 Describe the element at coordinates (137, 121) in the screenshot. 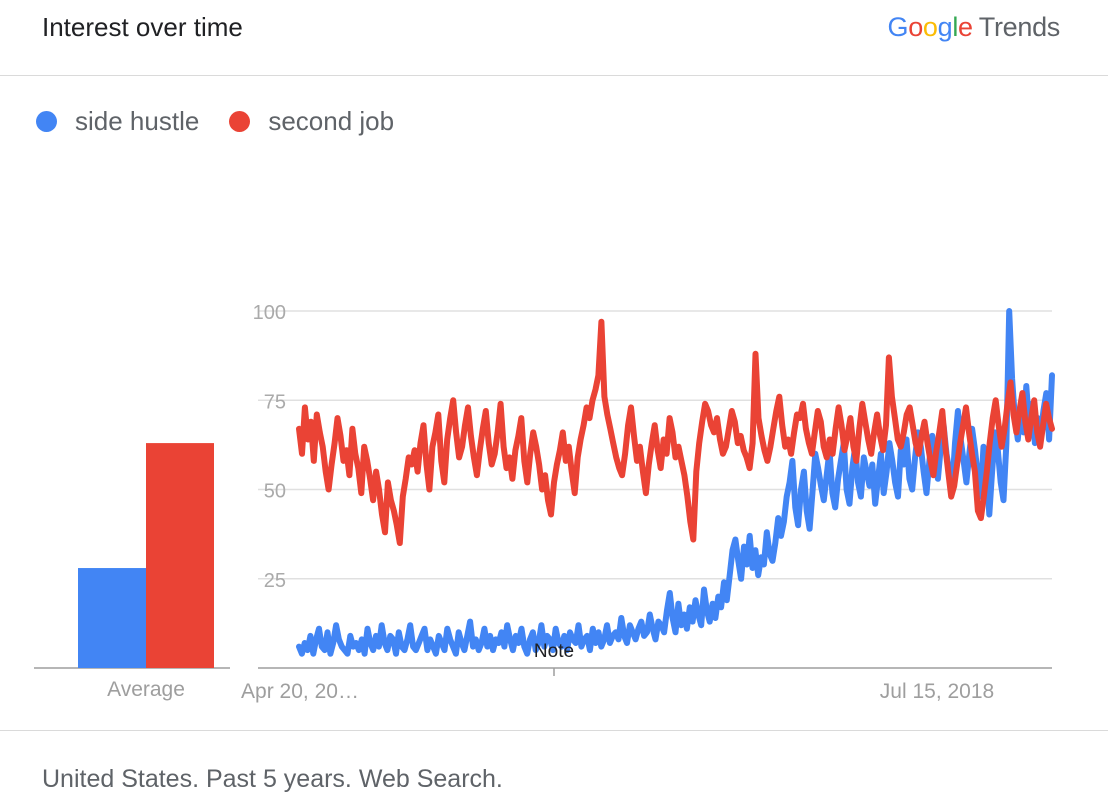

I see `legend-label: side hustle` at that location.